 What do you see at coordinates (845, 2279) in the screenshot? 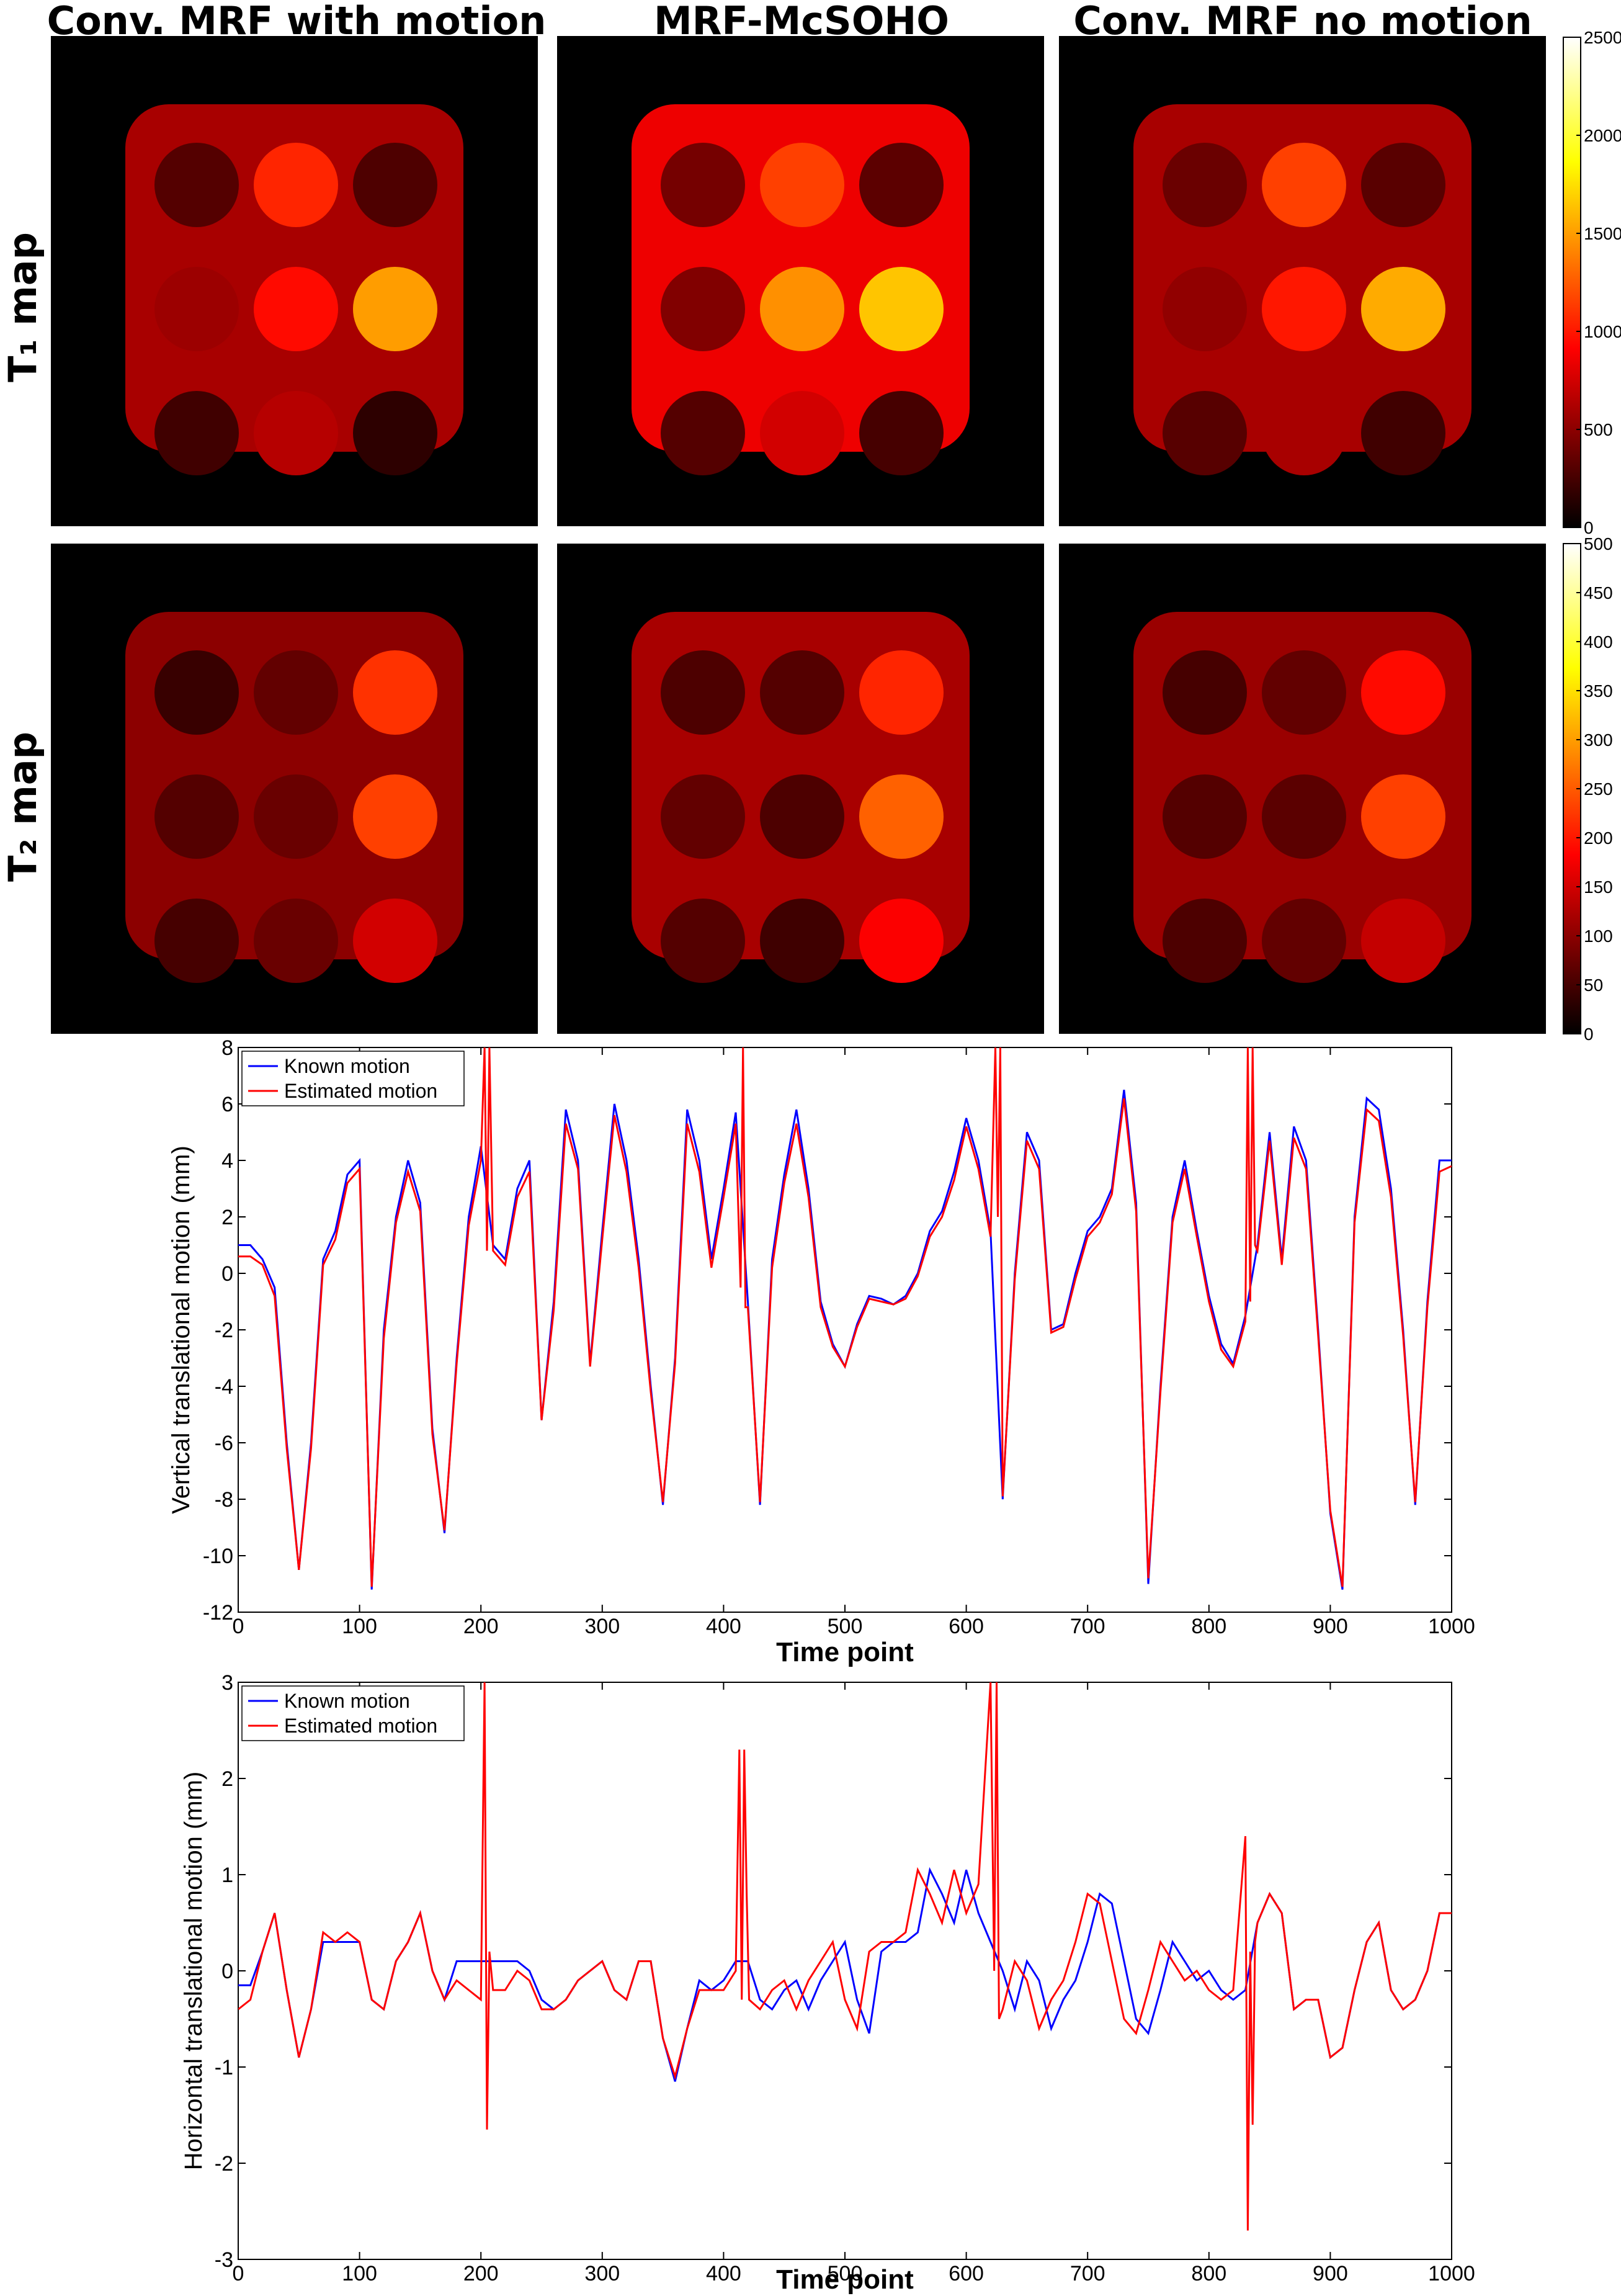
I see `horizontal-xlabel: Time point` at bounding box center [845, 2279].